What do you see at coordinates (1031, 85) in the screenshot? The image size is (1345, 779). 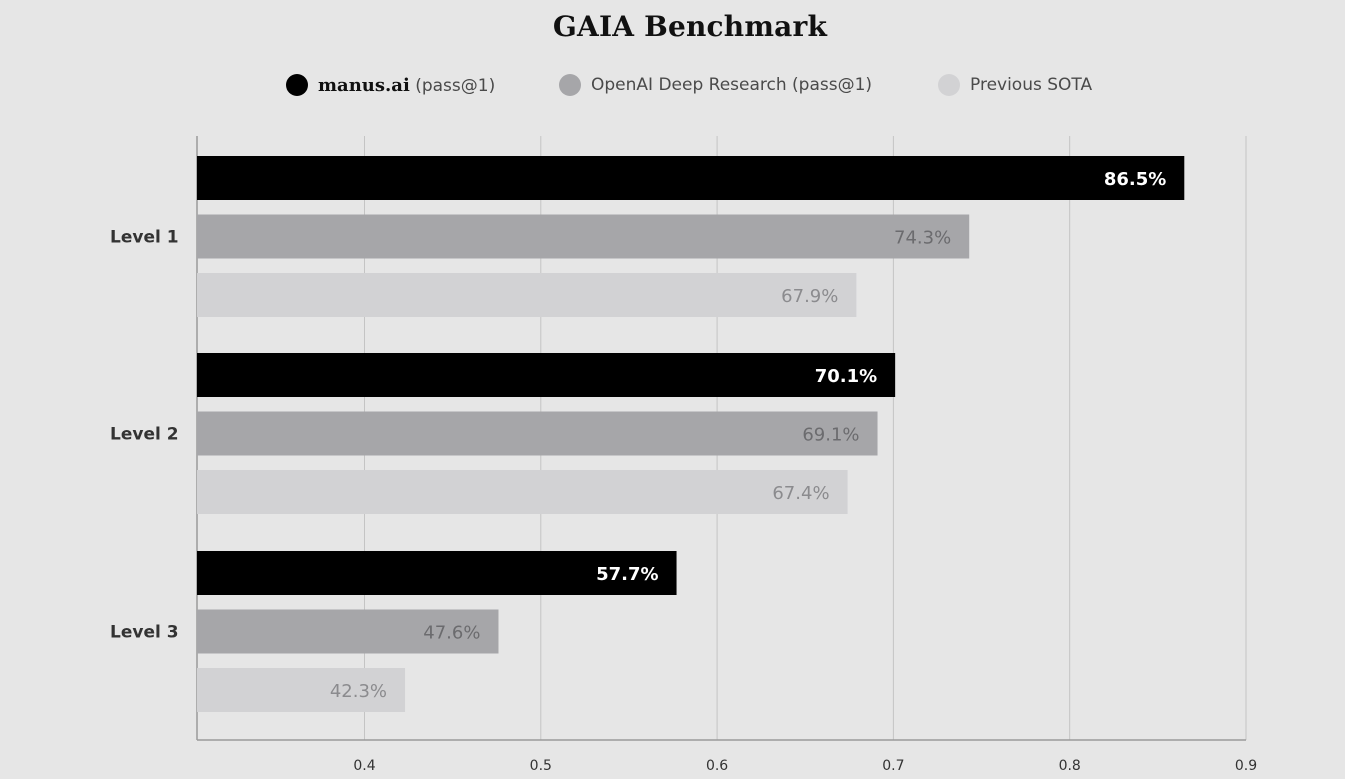 I see `legend-label-sota: Previous SOTA` at bounding box center [1031, 85].